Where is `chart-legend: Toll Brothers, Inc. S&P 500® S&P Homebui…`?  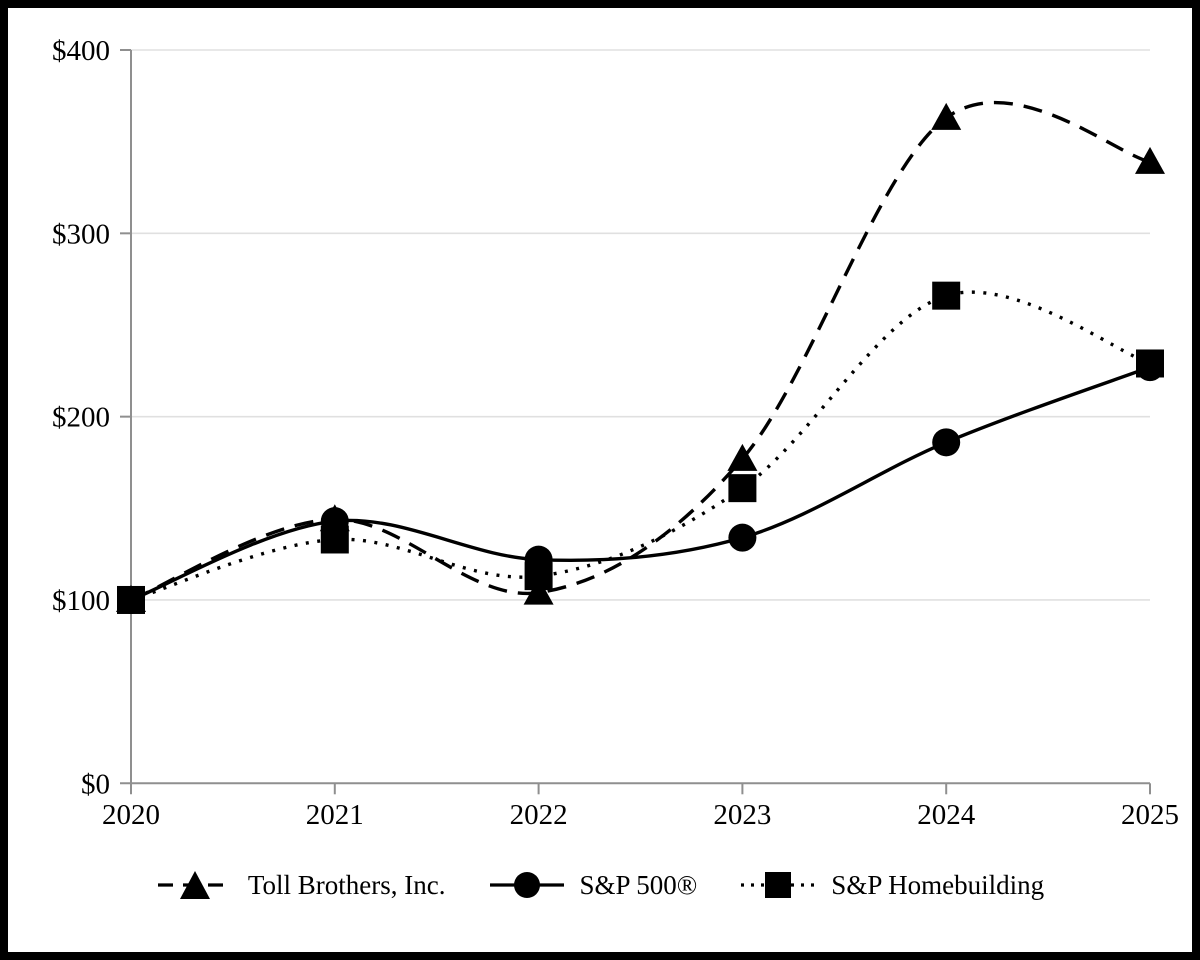
chart-legend: Toll Brothers, Inc. S&P 500® S&P Homebui… is located at coordinates (600, 885).